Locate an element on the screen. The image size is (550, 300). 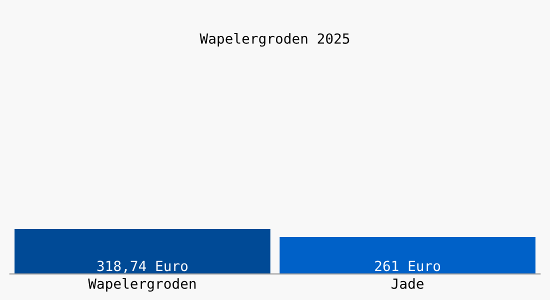
x-tick-label: Wapelergroden is located at coordinates (142, 285).